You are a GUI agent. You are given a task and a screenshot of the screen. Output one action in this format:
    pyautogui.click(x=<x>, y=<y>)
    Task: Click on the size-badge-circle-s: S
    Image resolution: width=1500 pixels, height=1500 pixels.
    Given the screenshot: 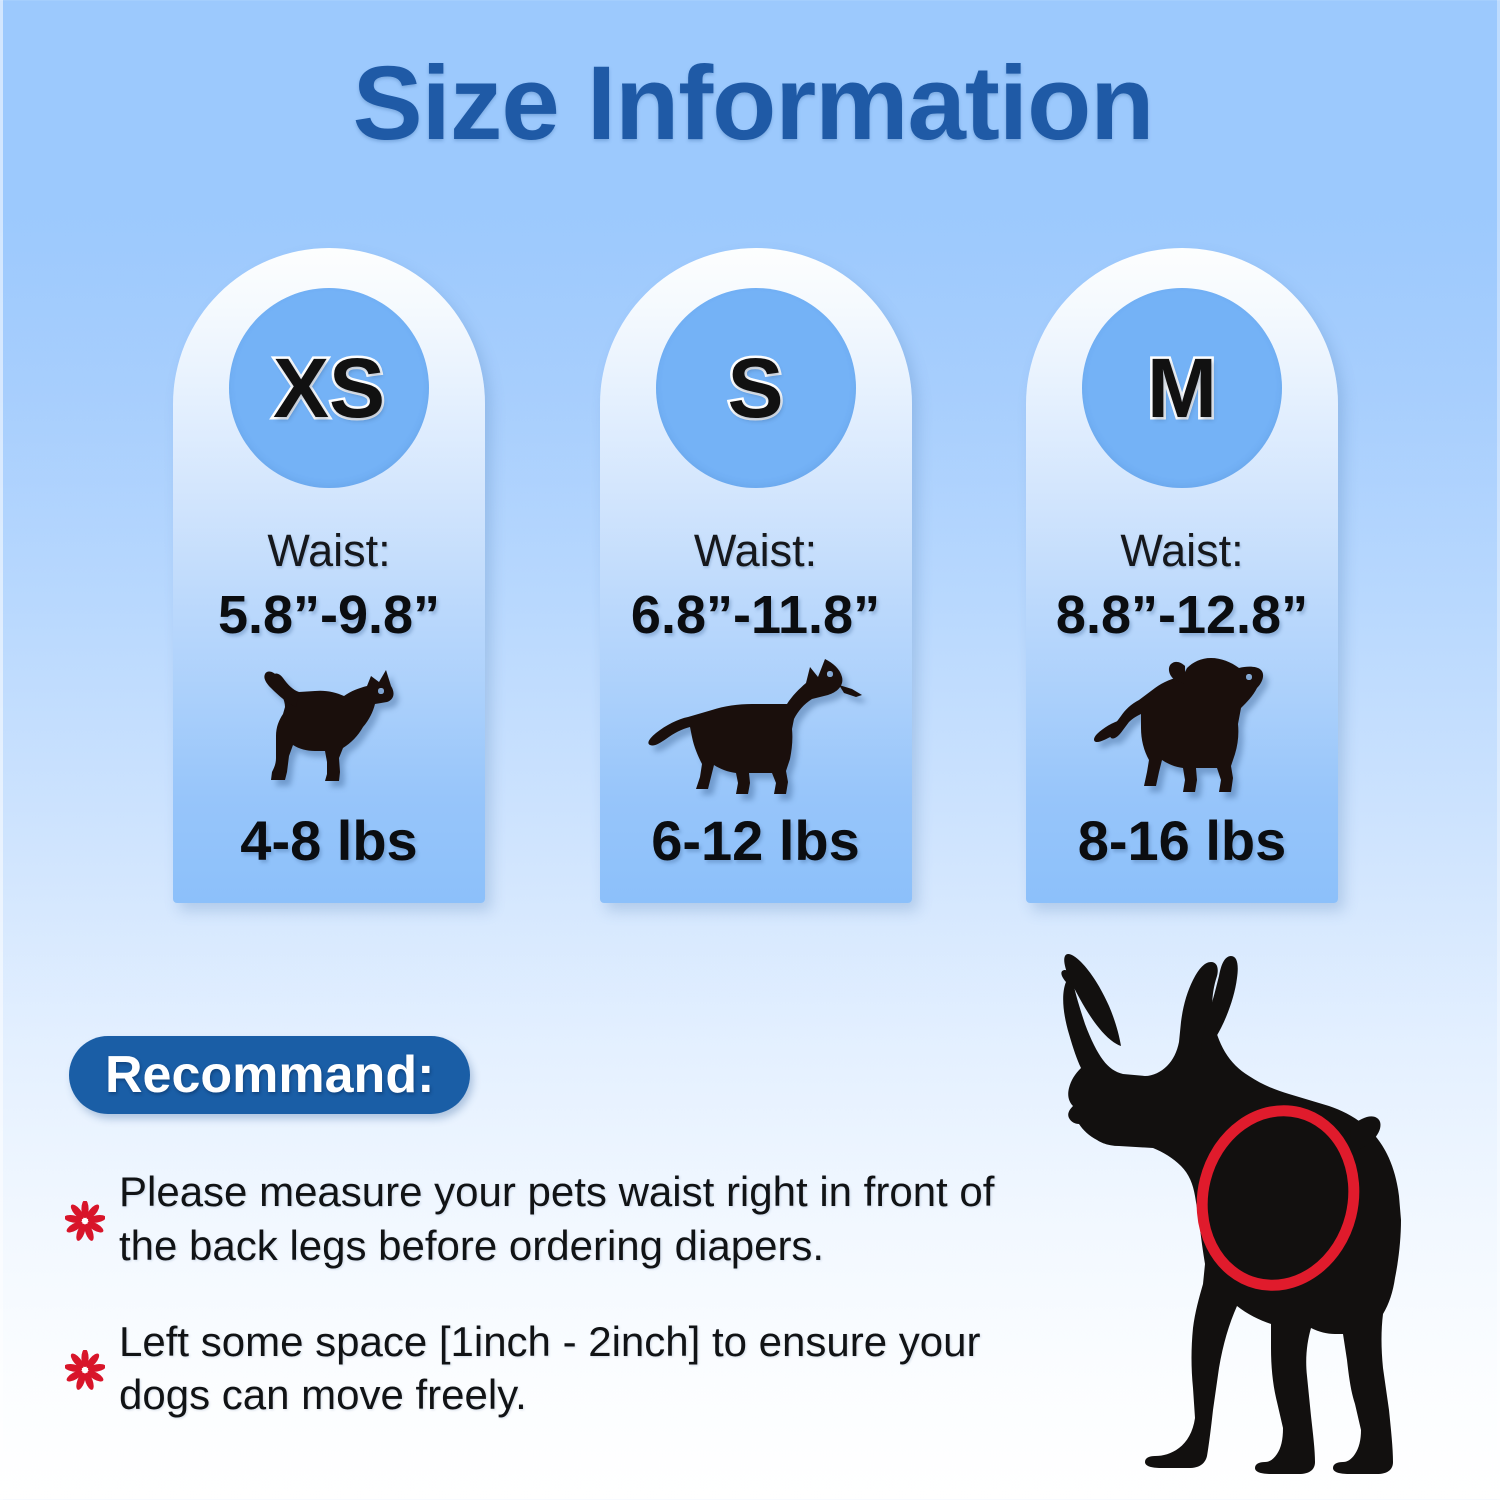 What is the action you would take?
    pyautogui.click(x=755, y=388)
    